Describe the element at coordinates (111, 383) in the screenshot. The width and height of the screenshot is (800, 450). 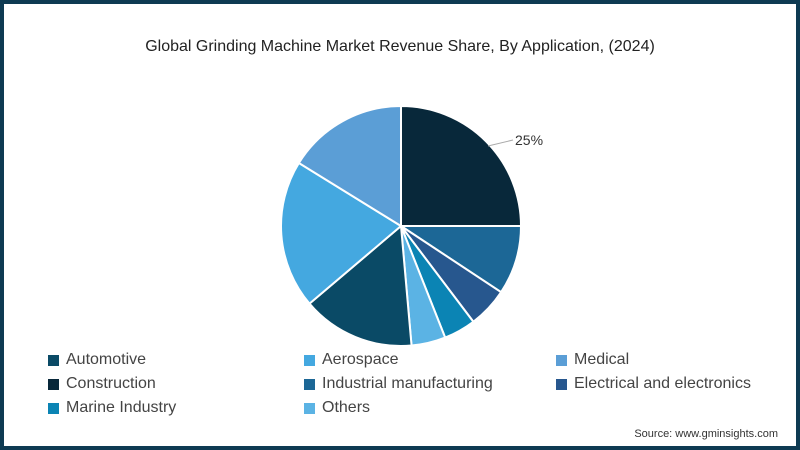
I see `legend-label: Construction` at that location.